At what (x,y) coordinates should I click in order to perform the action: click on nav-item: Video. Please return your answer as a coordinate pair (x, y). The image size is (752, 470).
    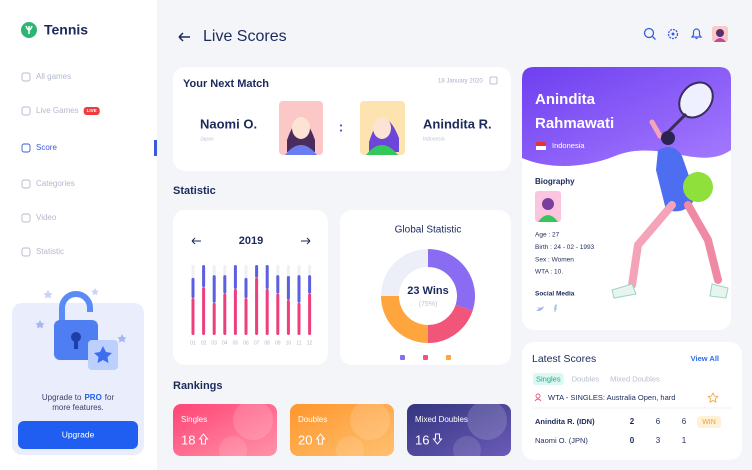
    Looking at the image, I should click on (46, 217).